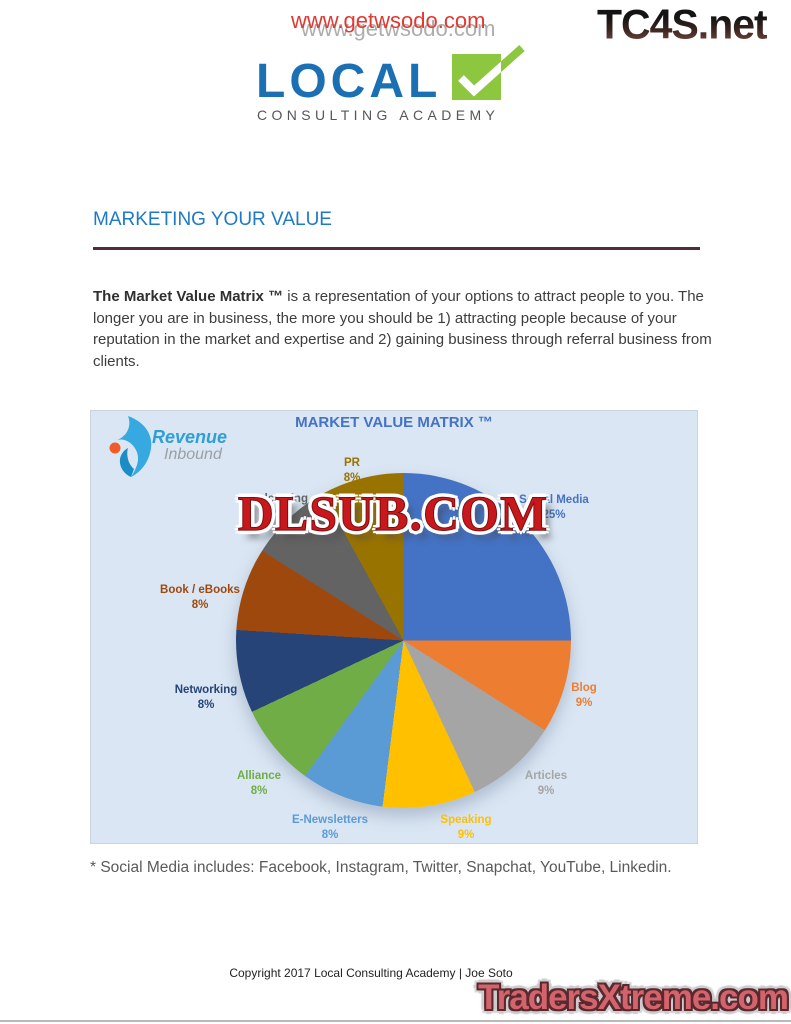 This screenshot has width=791, height=1024. Describe the element at coordinates (394, 422) in the screenshot. I see `chart-title: MARKET VALUE MATRIX ™` at that location.